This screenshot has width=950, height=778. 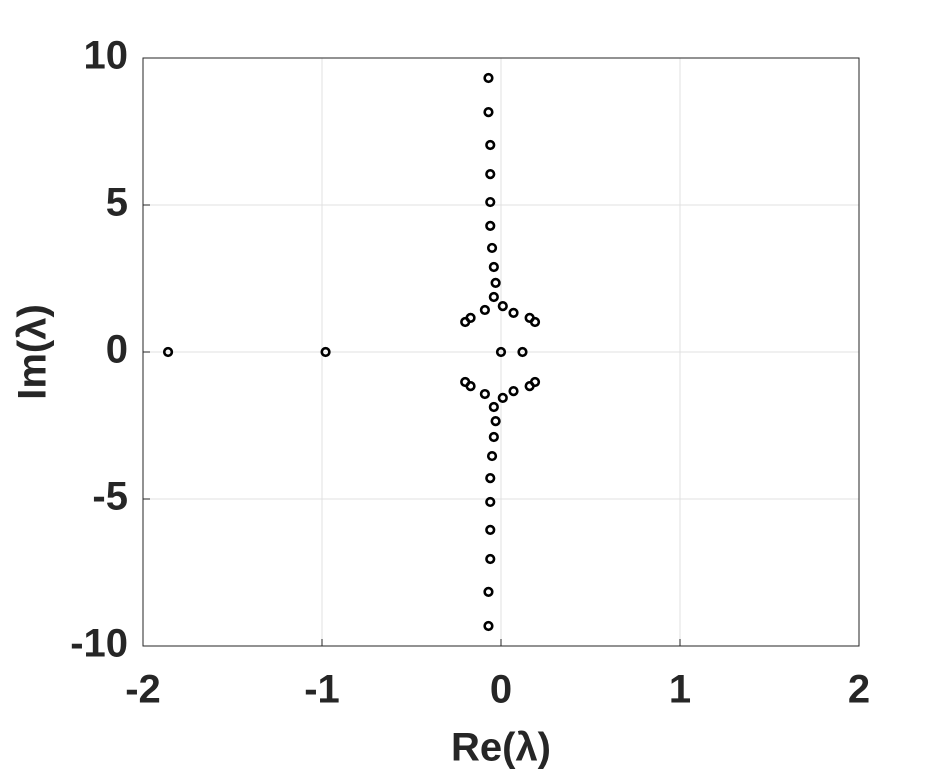 What do you see at coordinates (859, 690) in the screenshot?
I see `x-tick-label: 2` at bounding box center [859, 690].